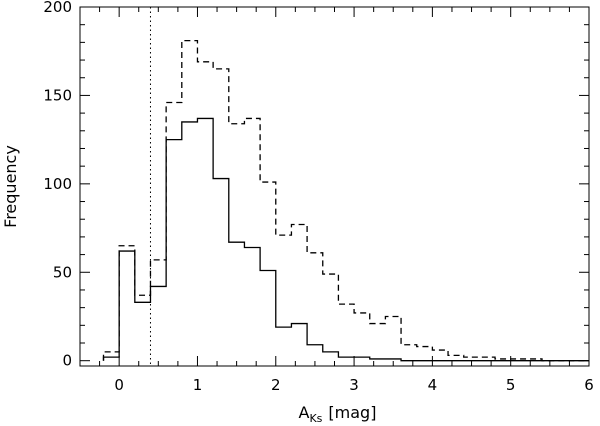 Image resolution: width=600 pixels, height=426 pixels. Describe the element at coordinates (589, 385) in the screenshot. I see `x-tick-label: 6` at that location.